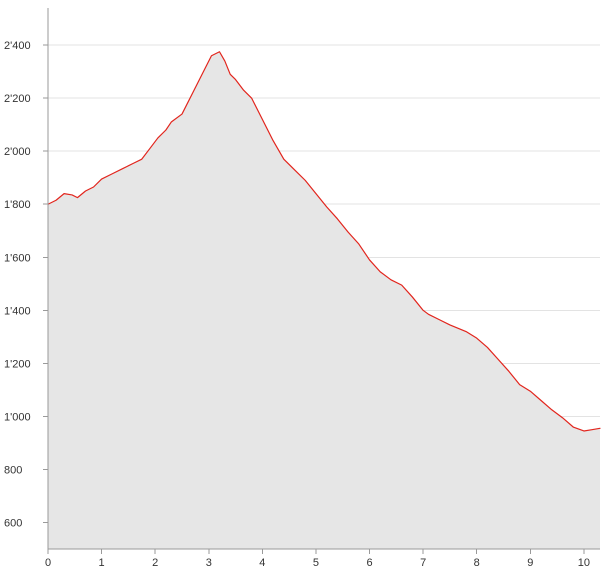 Image resolution: width=601 pixels, height=571 pixels. What do you see at coordinates (17, 258) in the screenshot?
I see `y-tick-label: 1'600` at bounding box center [17, 258].